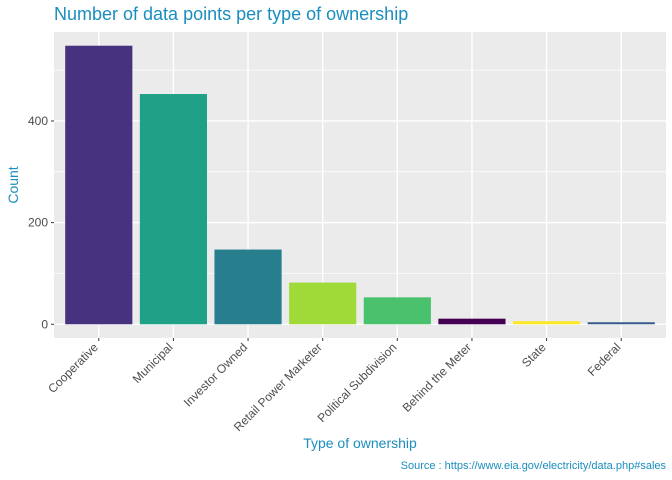  I want to click on x-tick-label: Investor Owned, so click(215, 374).